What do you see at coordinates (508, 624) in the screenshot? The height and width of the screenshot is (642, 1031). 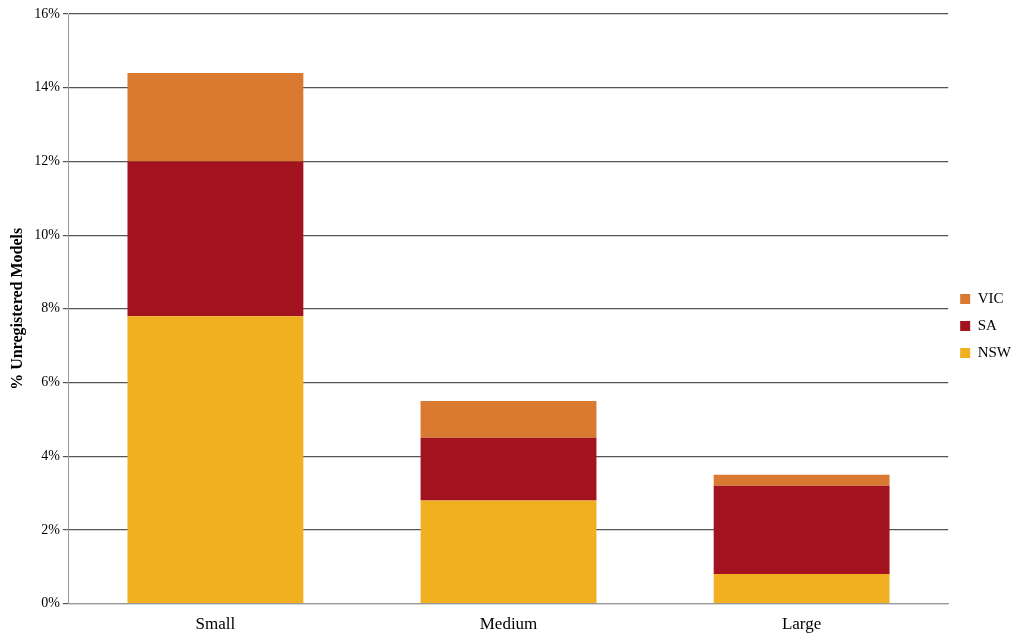 I see `x-tick-label: Medium` at bounding box center [508, 624].